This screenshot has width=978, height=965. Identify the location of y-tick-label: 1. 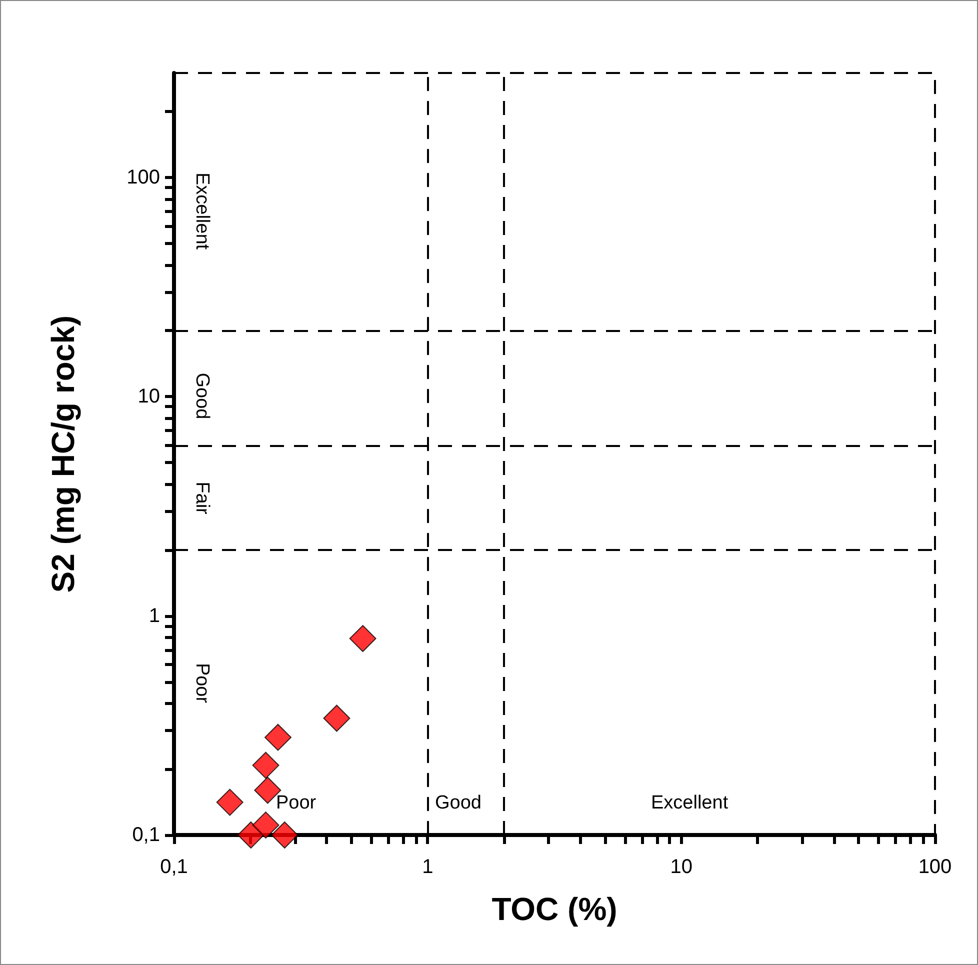
(154, 615).